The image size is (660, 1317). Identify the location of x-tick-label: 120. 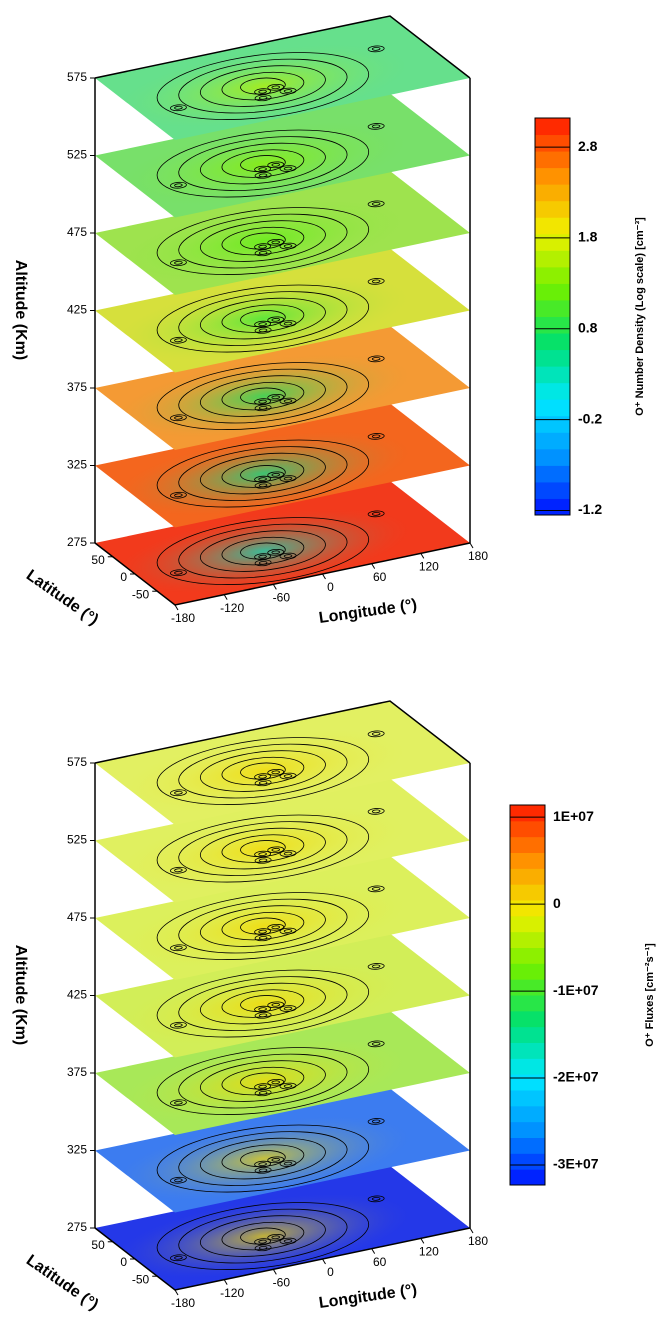
(429, 567).